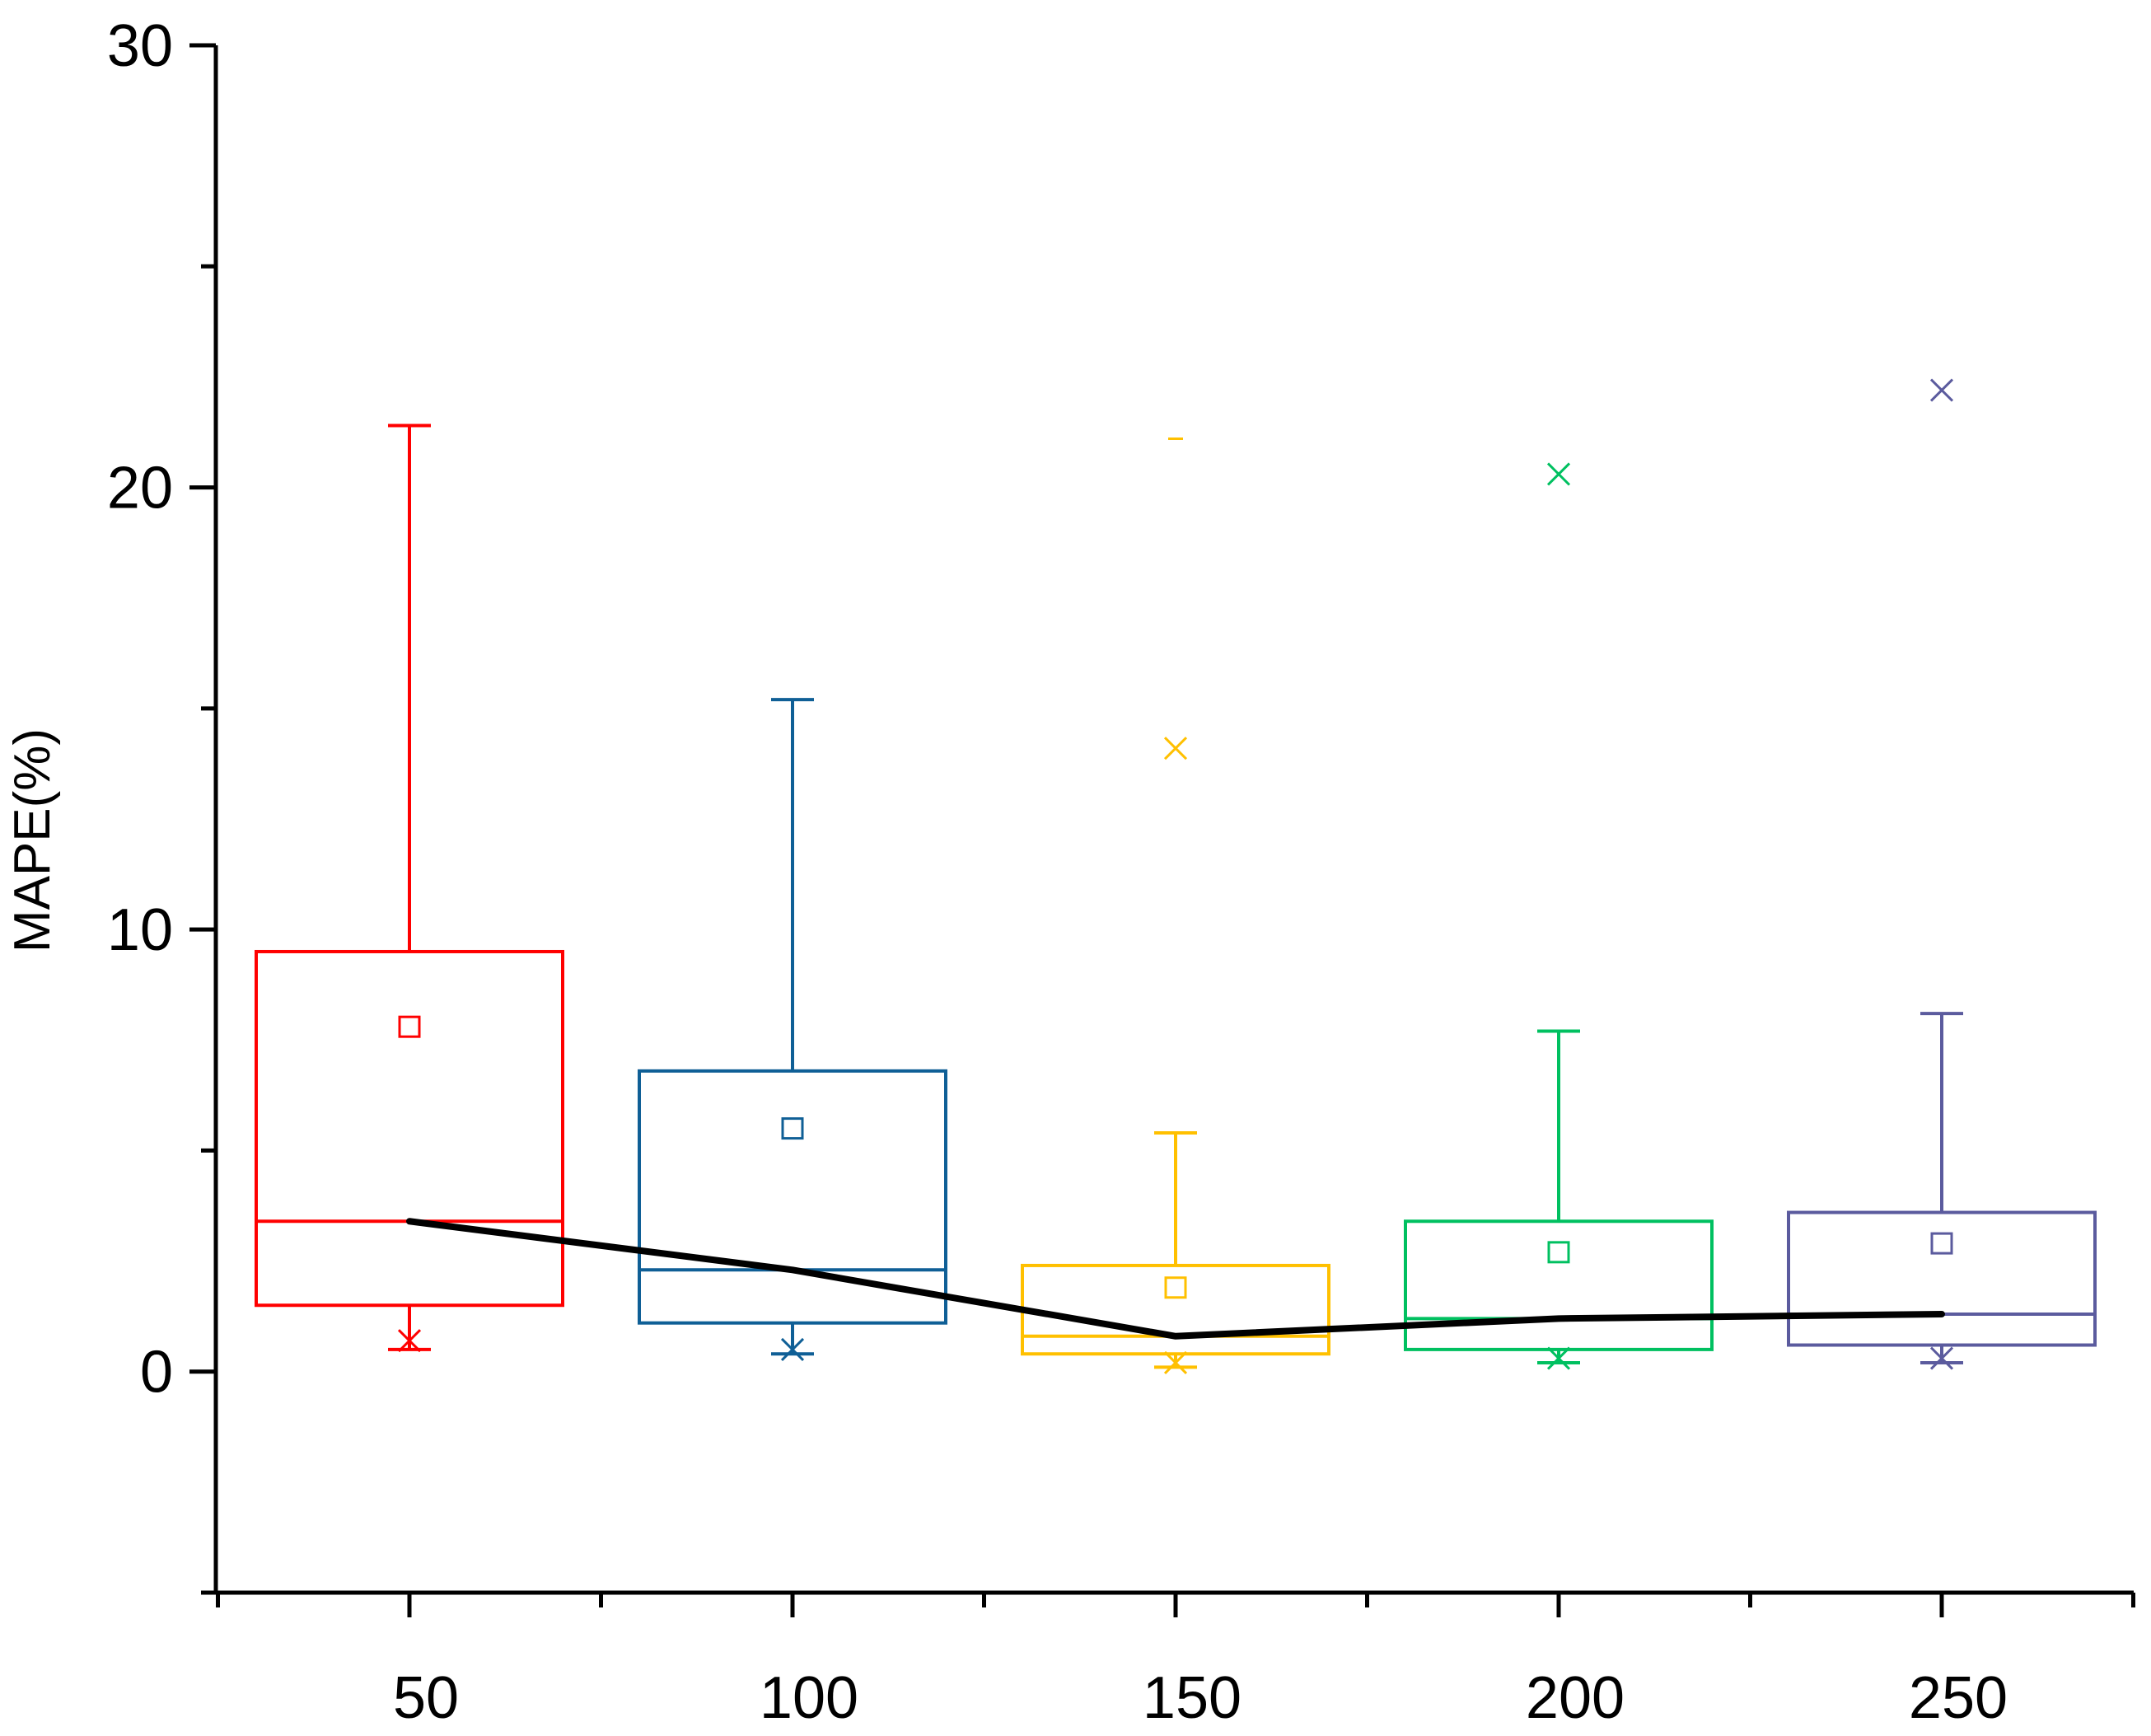 The height and width of the screenshot is (1736, 2151). I want to click on y-tick-label: 0, so click(156, 1373).